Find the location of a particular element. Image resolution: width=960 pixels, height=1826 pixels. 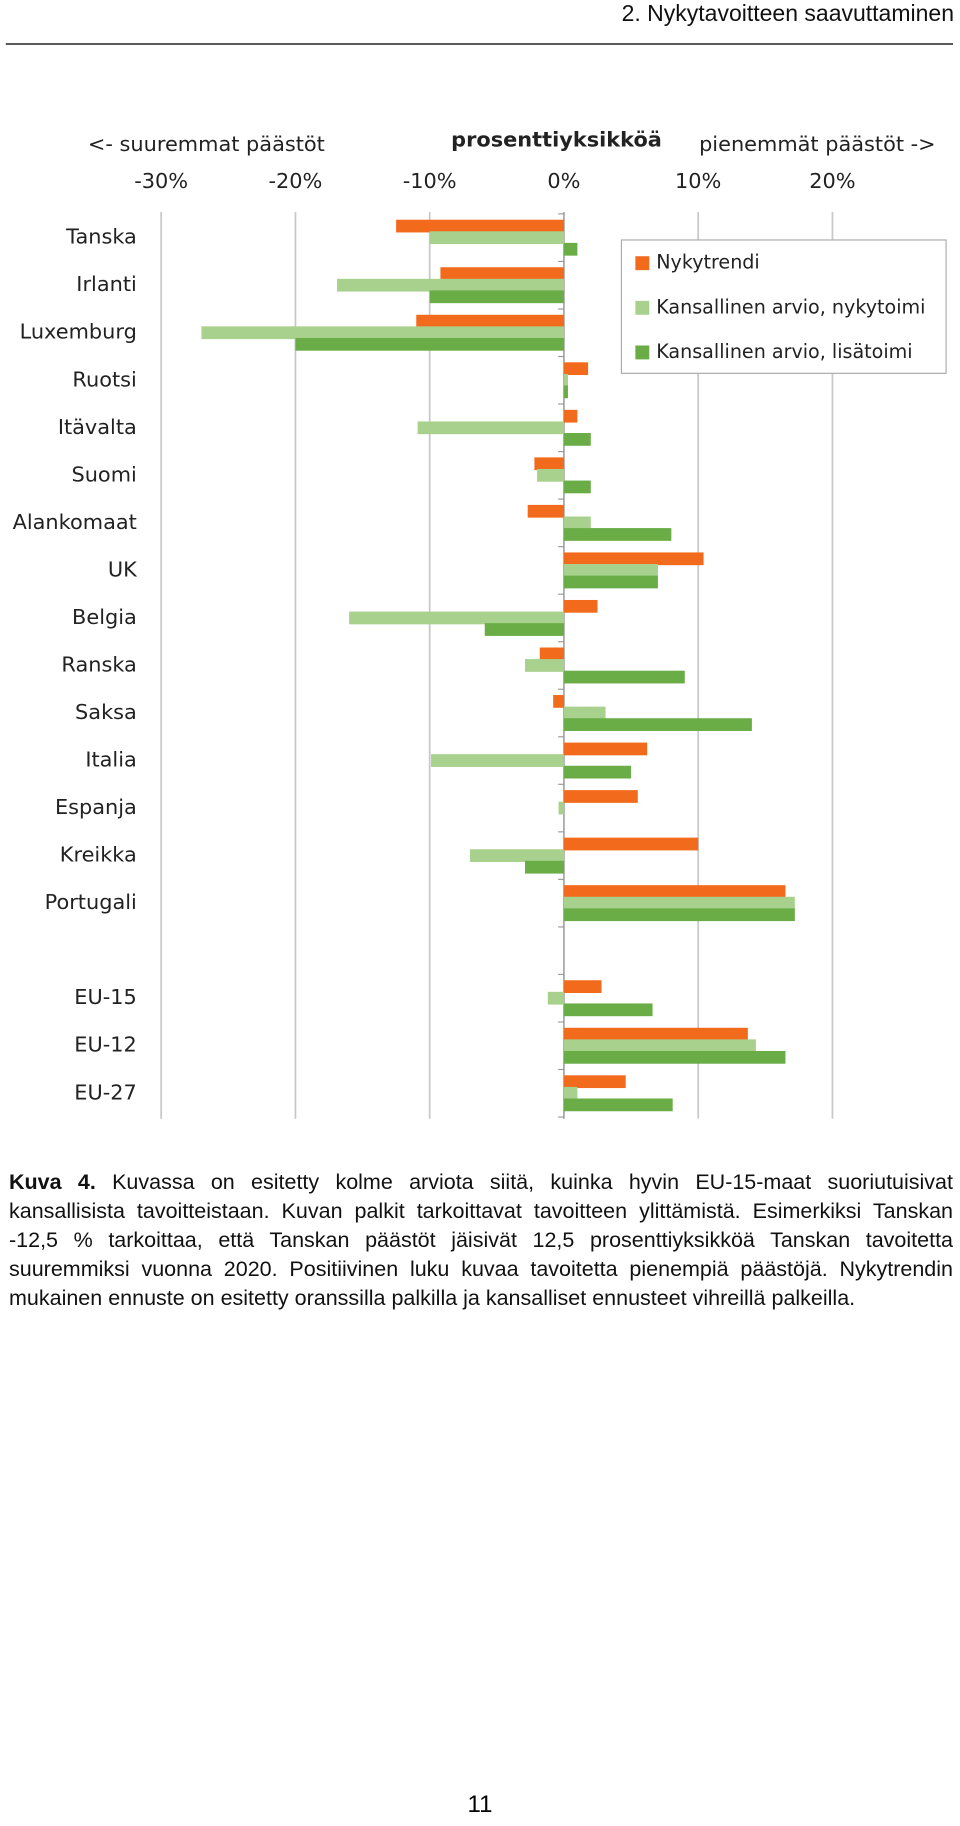

page-number: 11 is located at coordinates (480, 1804).